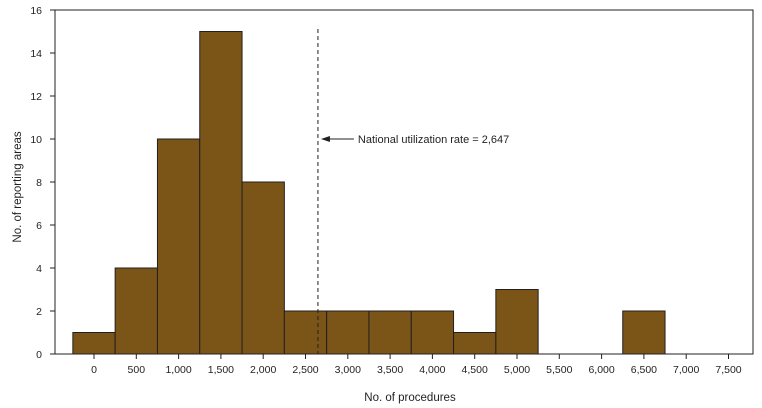 The height and width of the screenshot is (408, 762). What do you see at coordinates (94, 370) in the screenshot?
I see `x-tick-label: 0` at bounding box center [94, 370].